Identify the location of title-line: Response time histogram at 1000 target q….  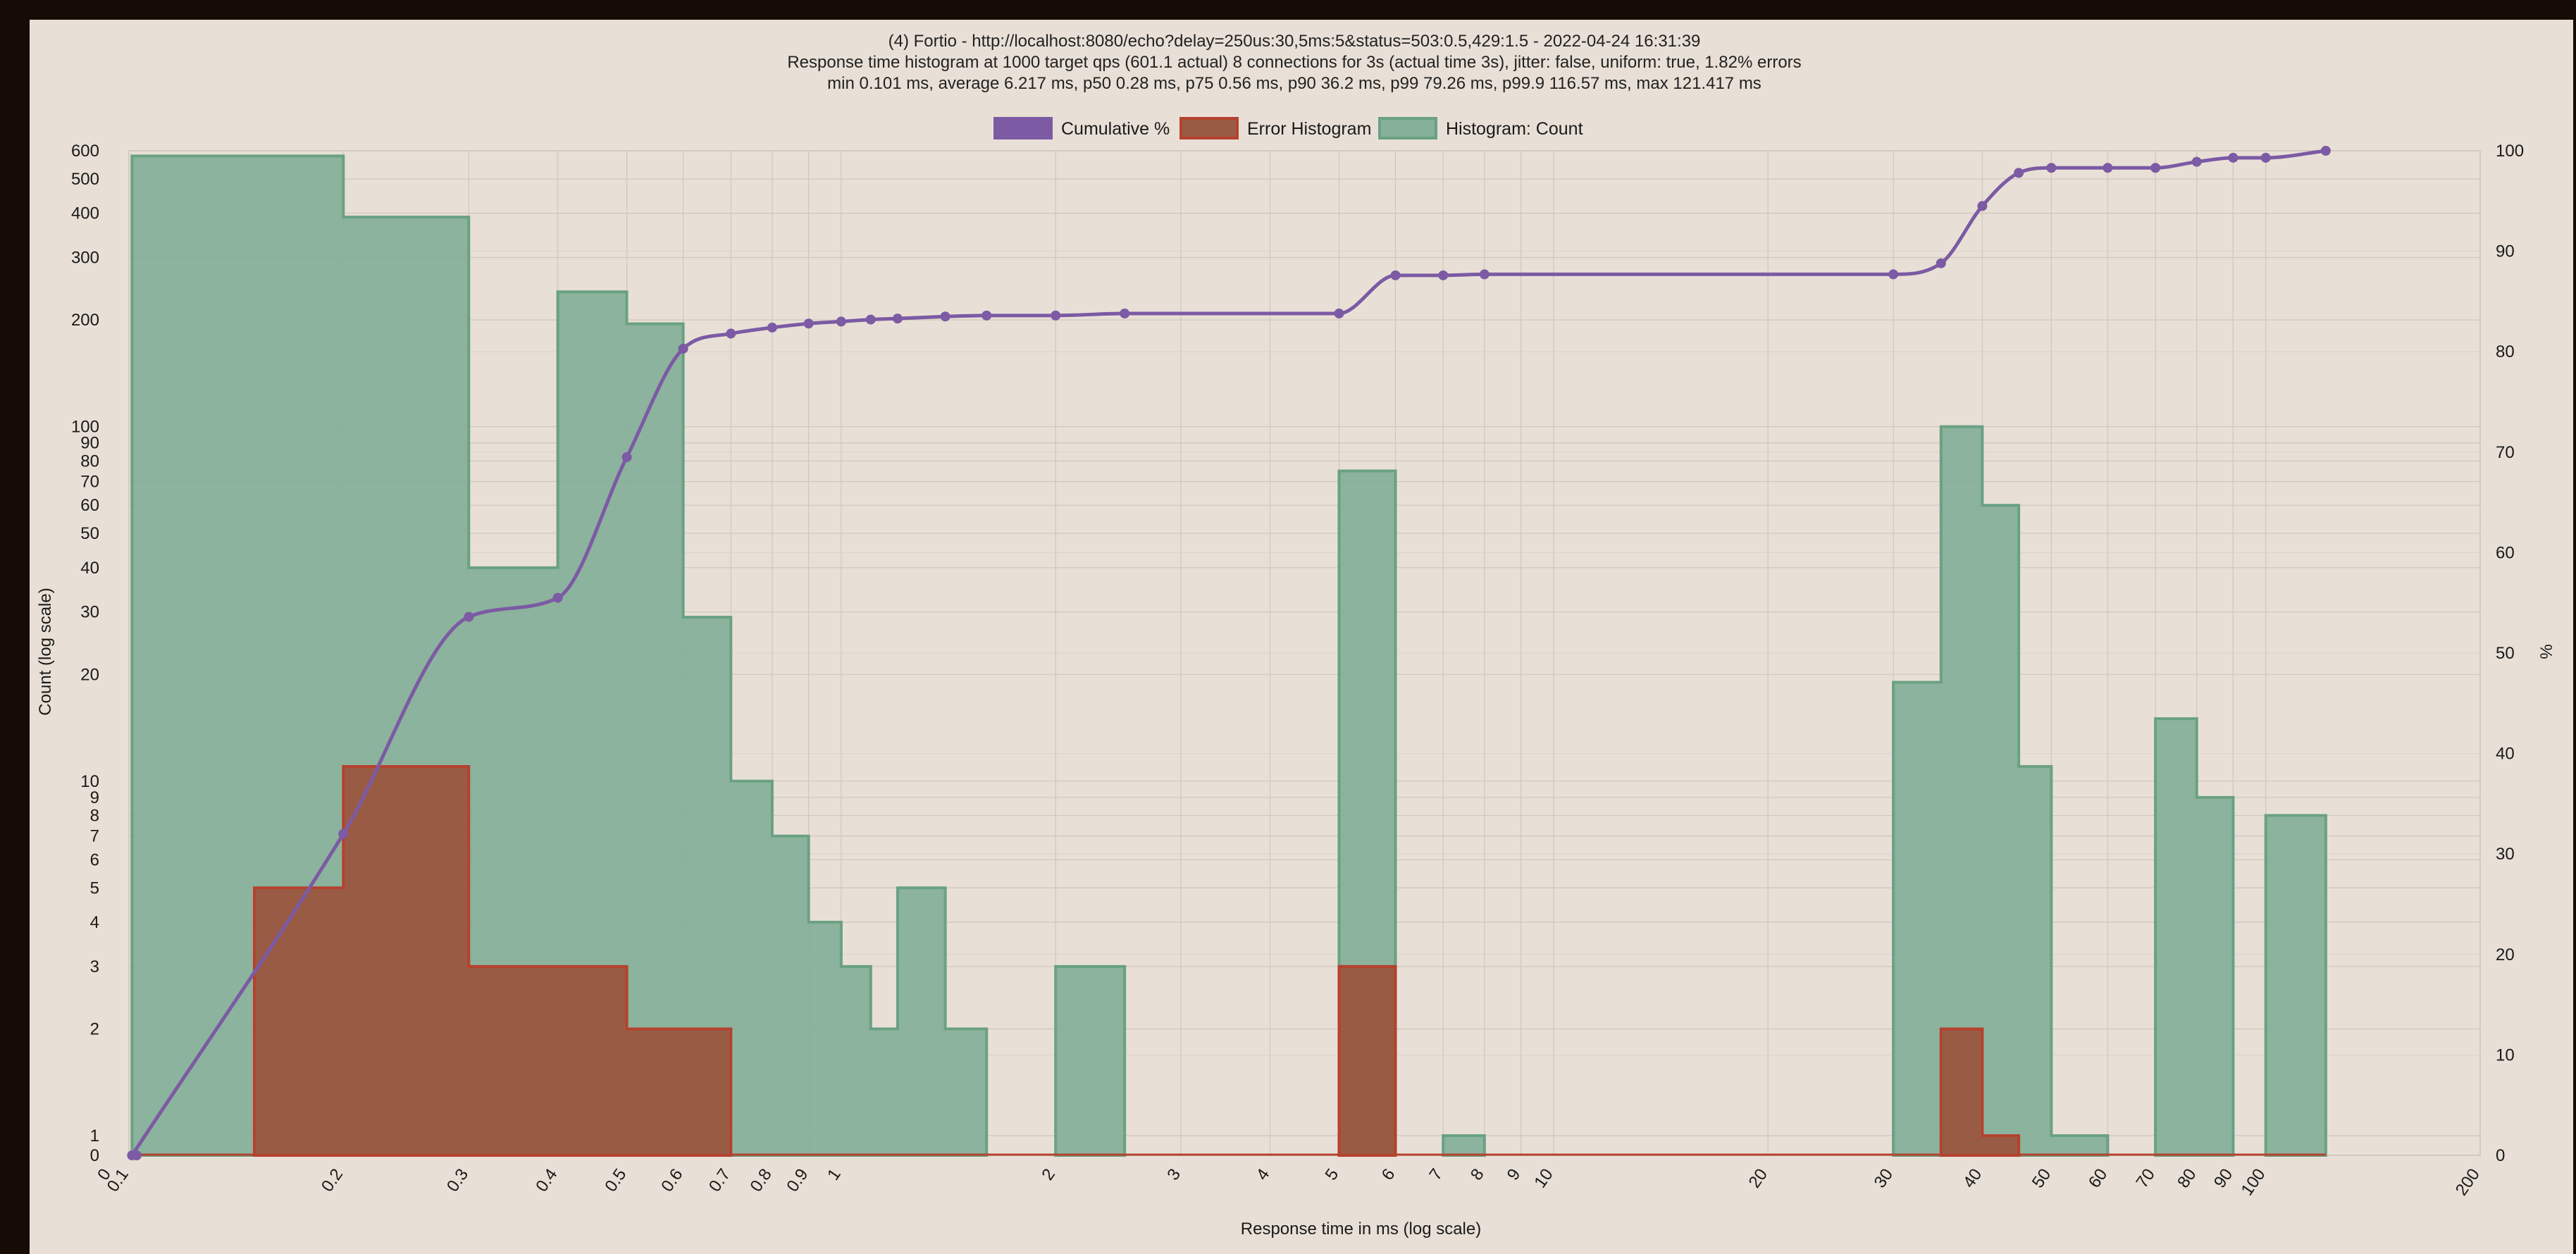
(1294, 62).